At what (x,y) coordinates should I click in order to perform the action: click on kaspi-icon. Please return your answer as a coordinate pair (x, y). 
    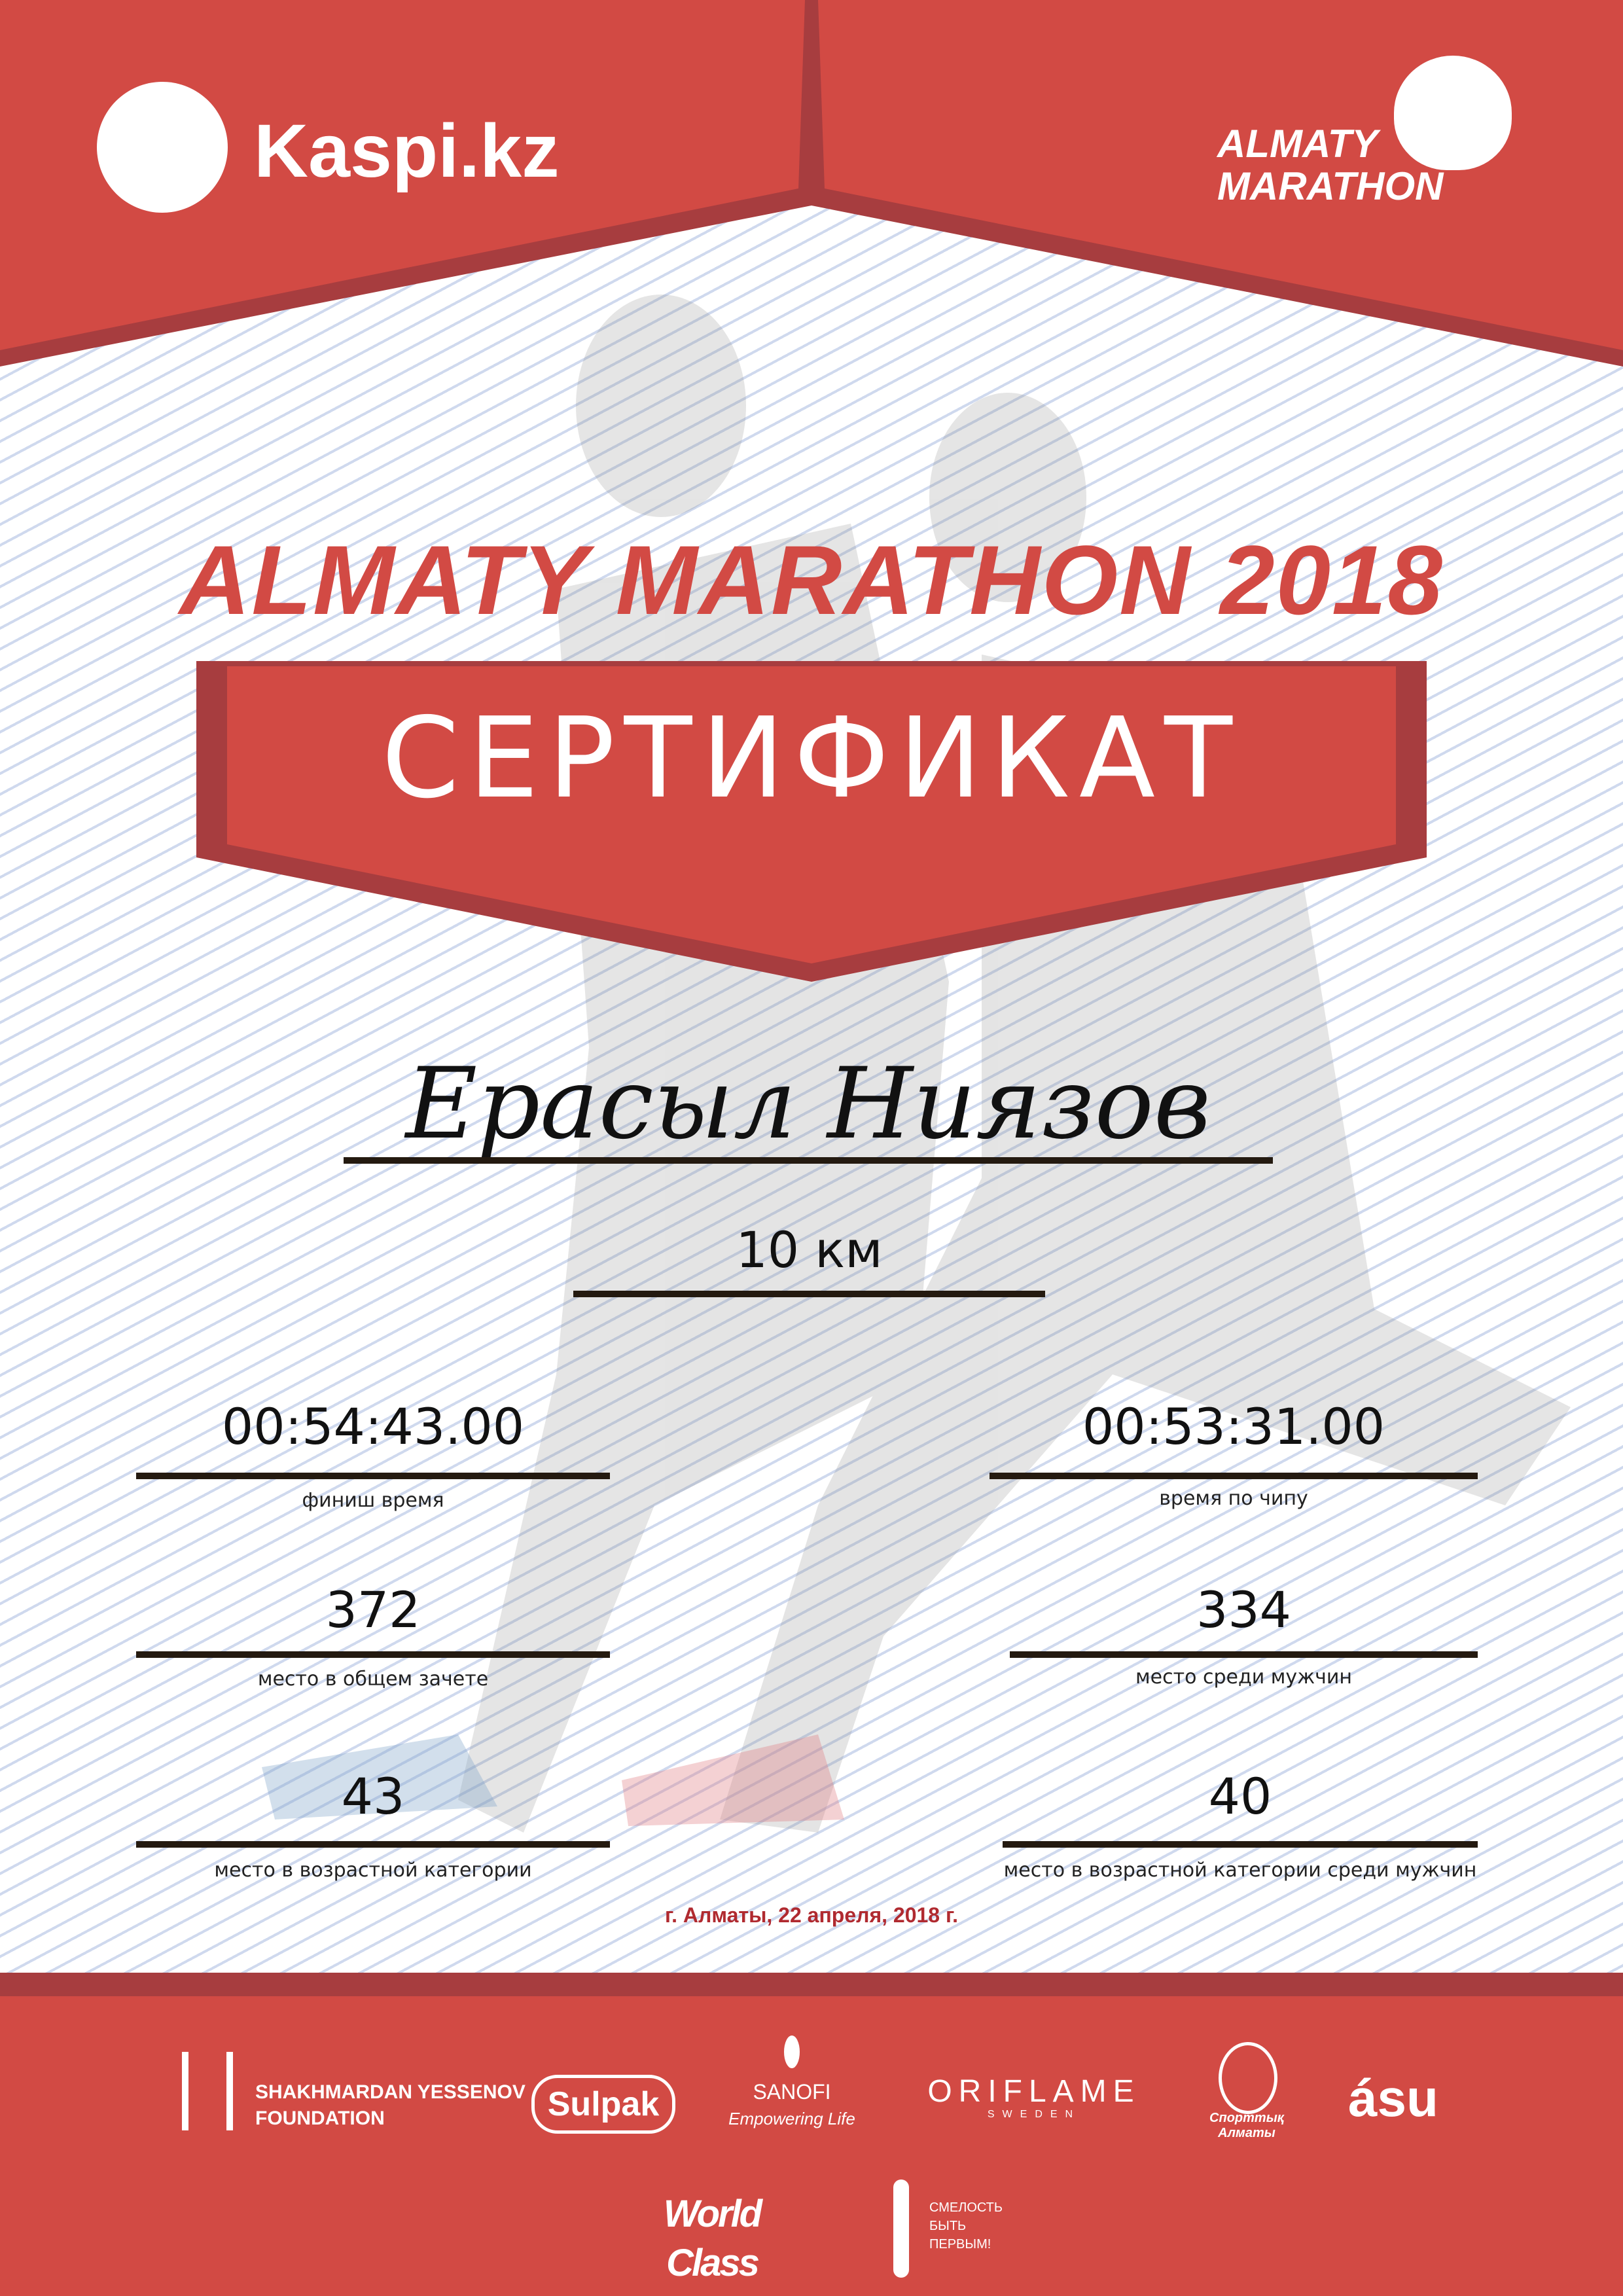
    Looking at the image, I should click on (162, 147).